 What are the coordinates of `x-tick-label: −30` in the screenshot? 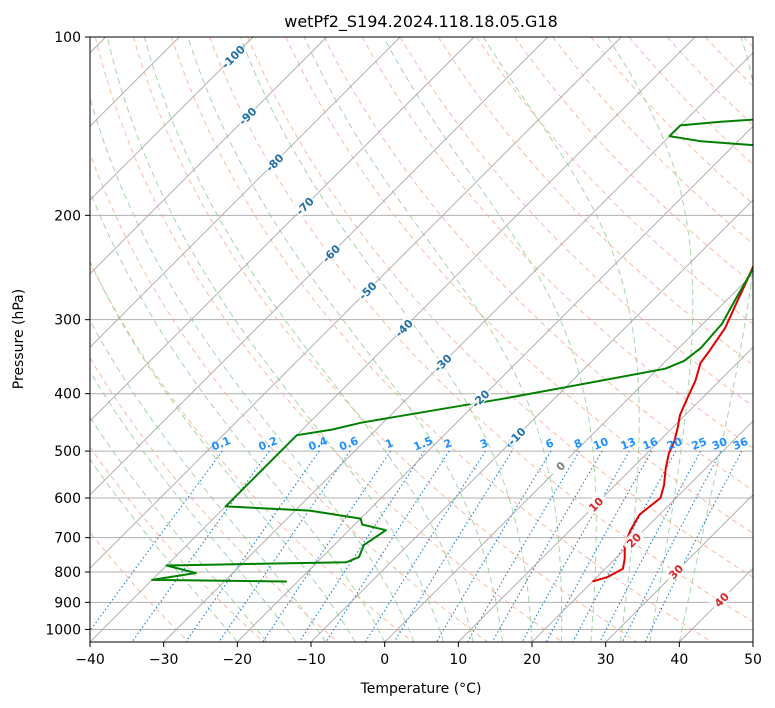 It's located at (164, 660).